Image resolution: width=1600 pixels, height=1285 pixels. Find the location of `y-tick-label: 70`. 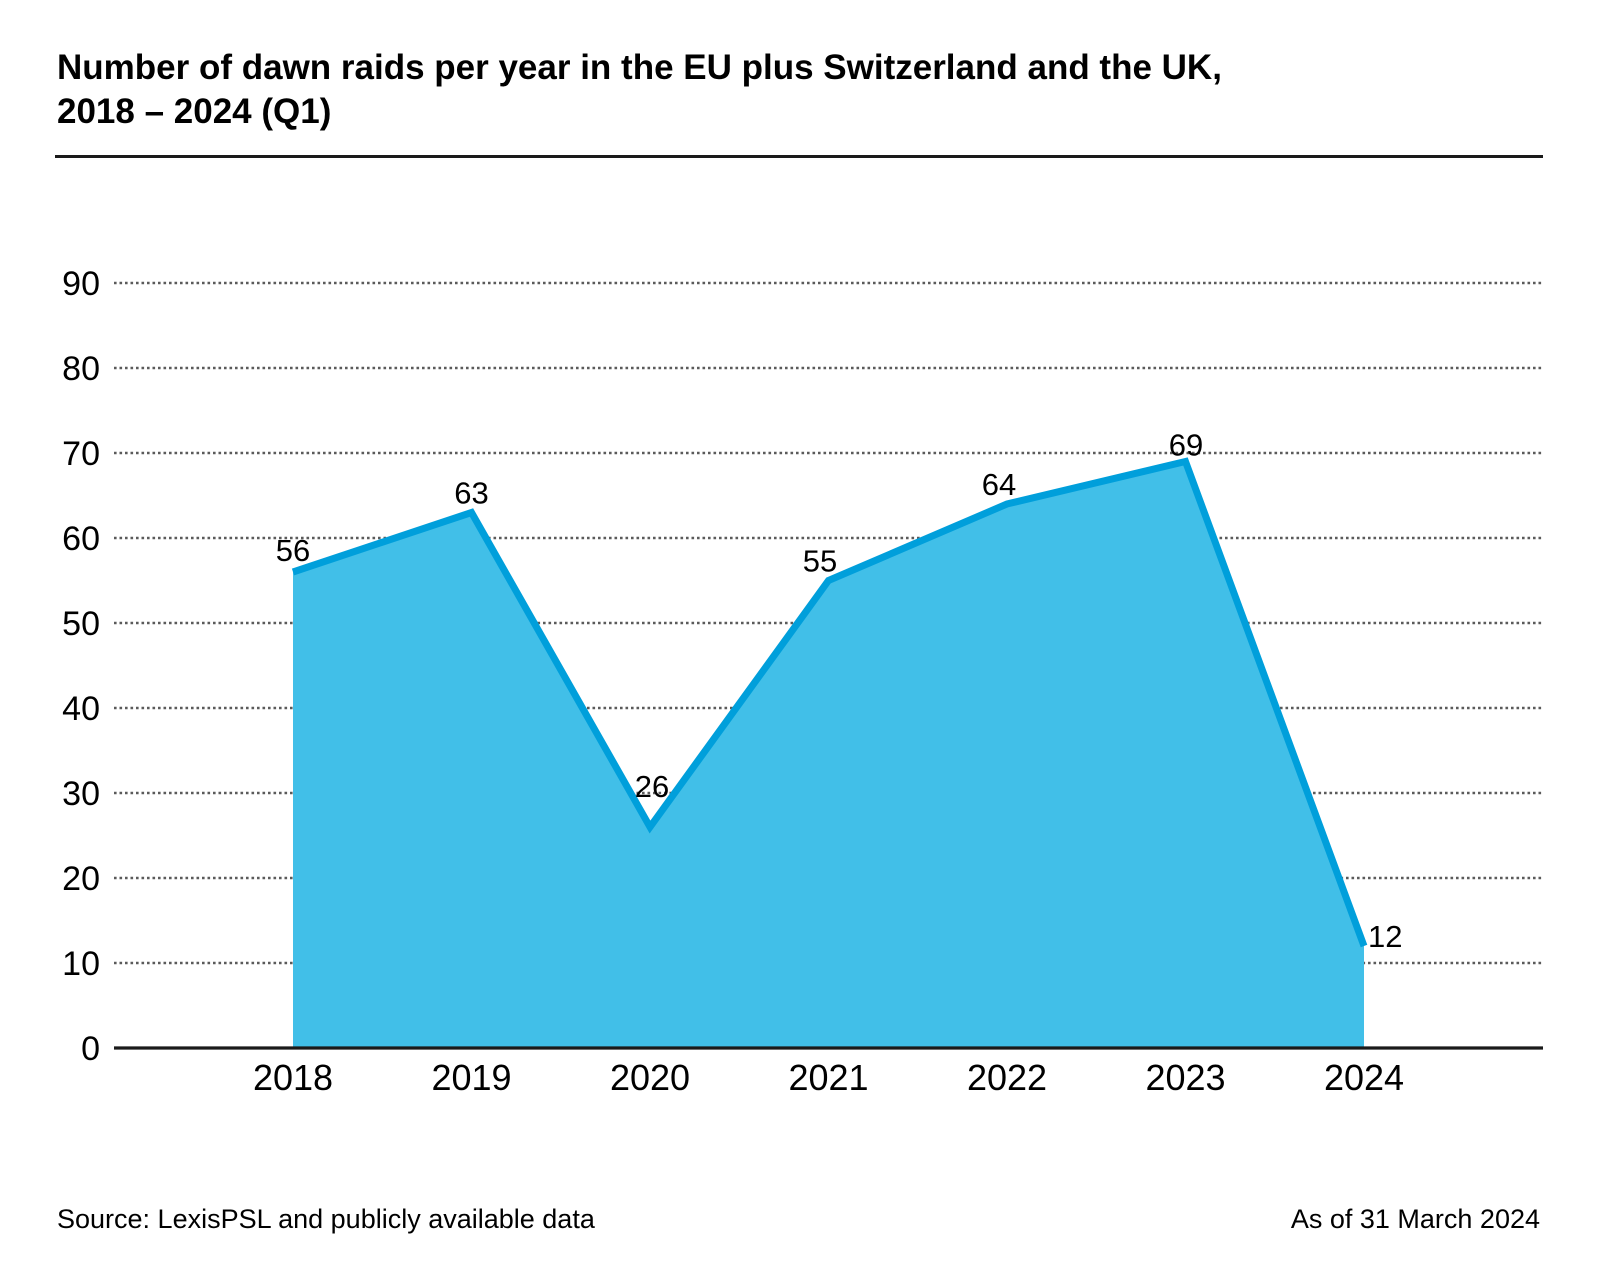

y-tick-label: 70 is located at coordinates (81, 454).